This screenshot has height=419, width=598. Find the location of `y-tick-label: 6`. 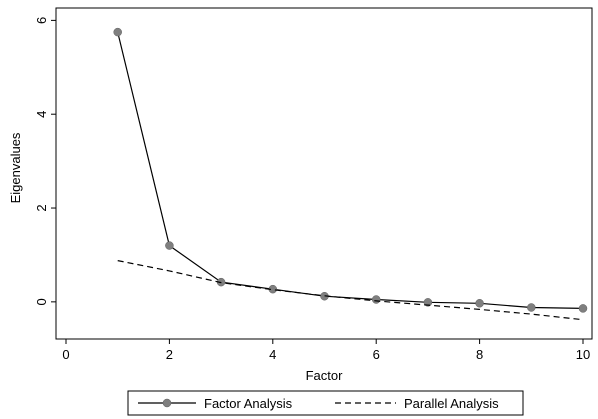

y-tick-label: 6 is located at coordinates (41, 20).